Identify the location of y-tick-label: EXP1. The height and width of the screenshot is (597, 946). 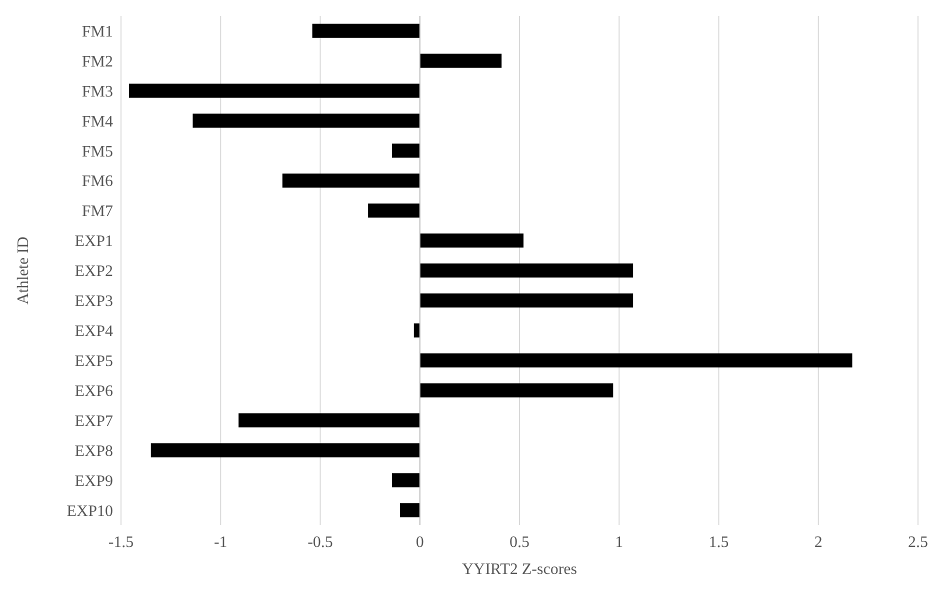
(93, 241).